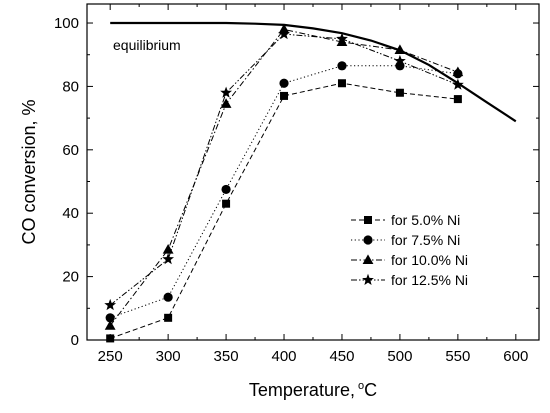 This screenshot has height=413, width=550. What do you see at coordinates (368, 259) in the screenshot?
I see `legend-marker-triangle` at bounding box center [368, 259].